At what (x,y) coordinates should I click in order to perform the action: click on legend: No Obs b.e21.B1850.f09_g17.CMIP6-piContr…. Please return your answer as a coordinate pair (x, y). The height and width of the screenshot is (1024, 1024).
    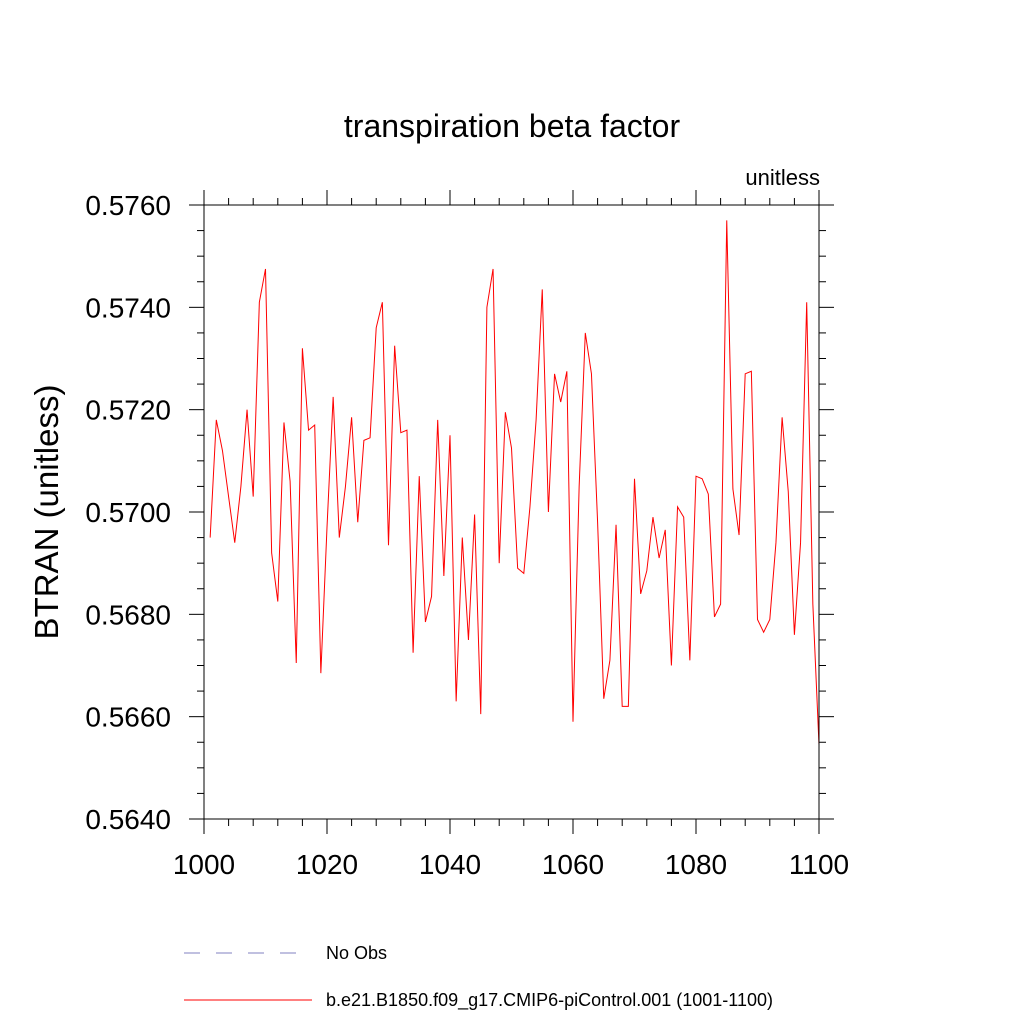
    Looking at the image, I should click on (478, 977).